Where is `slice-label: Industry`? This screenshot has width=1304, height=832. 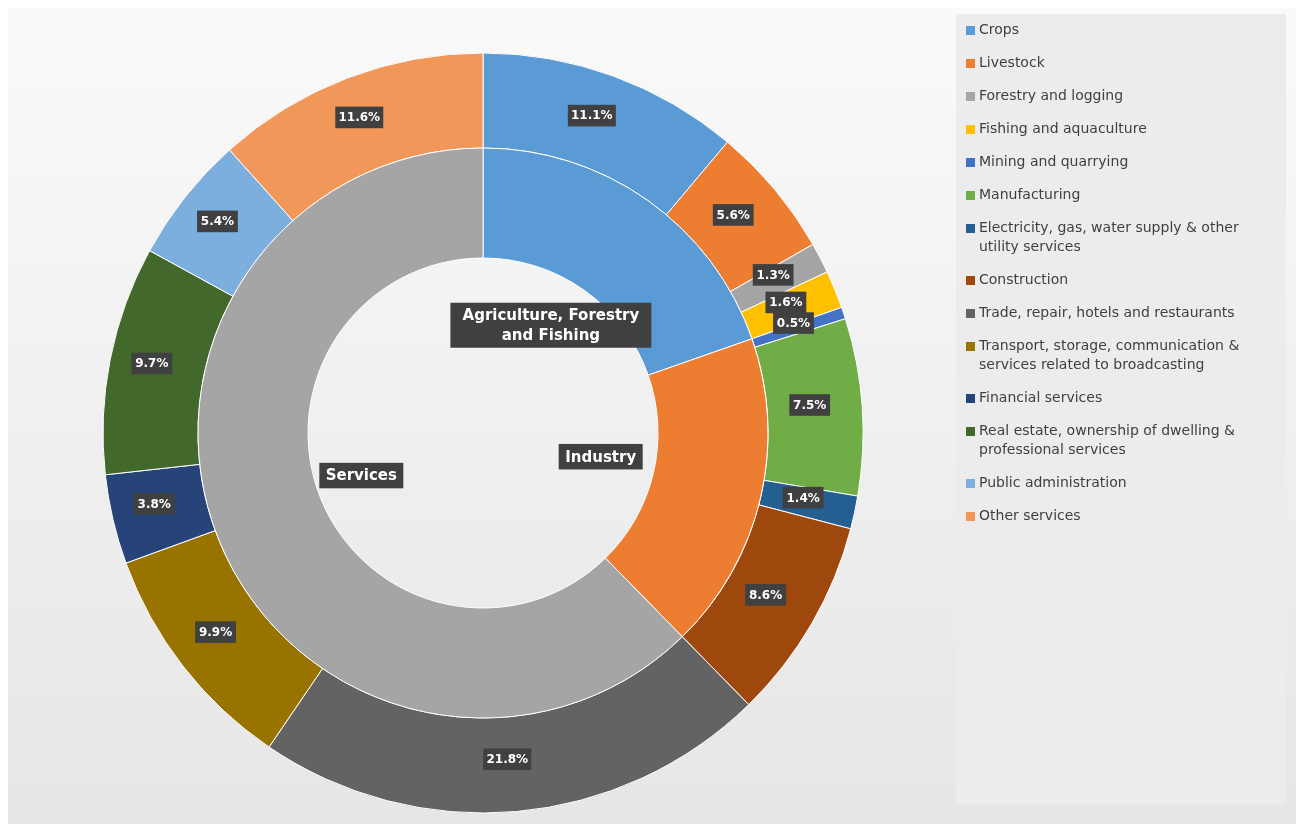
slice-label: Industry is located at coordinates (601, 456).